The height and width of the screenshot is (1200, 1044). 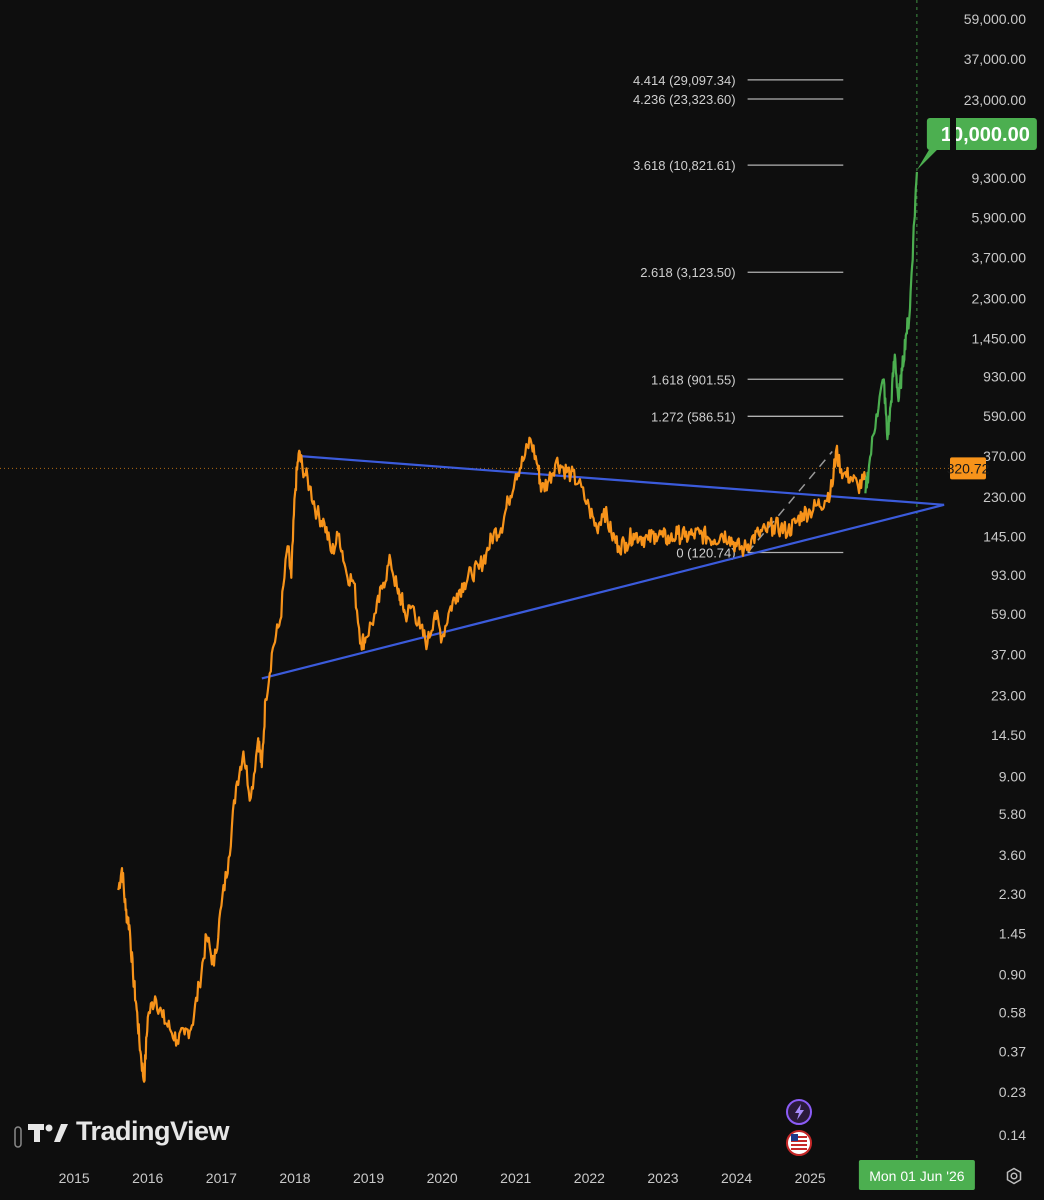 I want to click on fib-level-label: 3.618 (10,821.61), so click(x=684, y=165).